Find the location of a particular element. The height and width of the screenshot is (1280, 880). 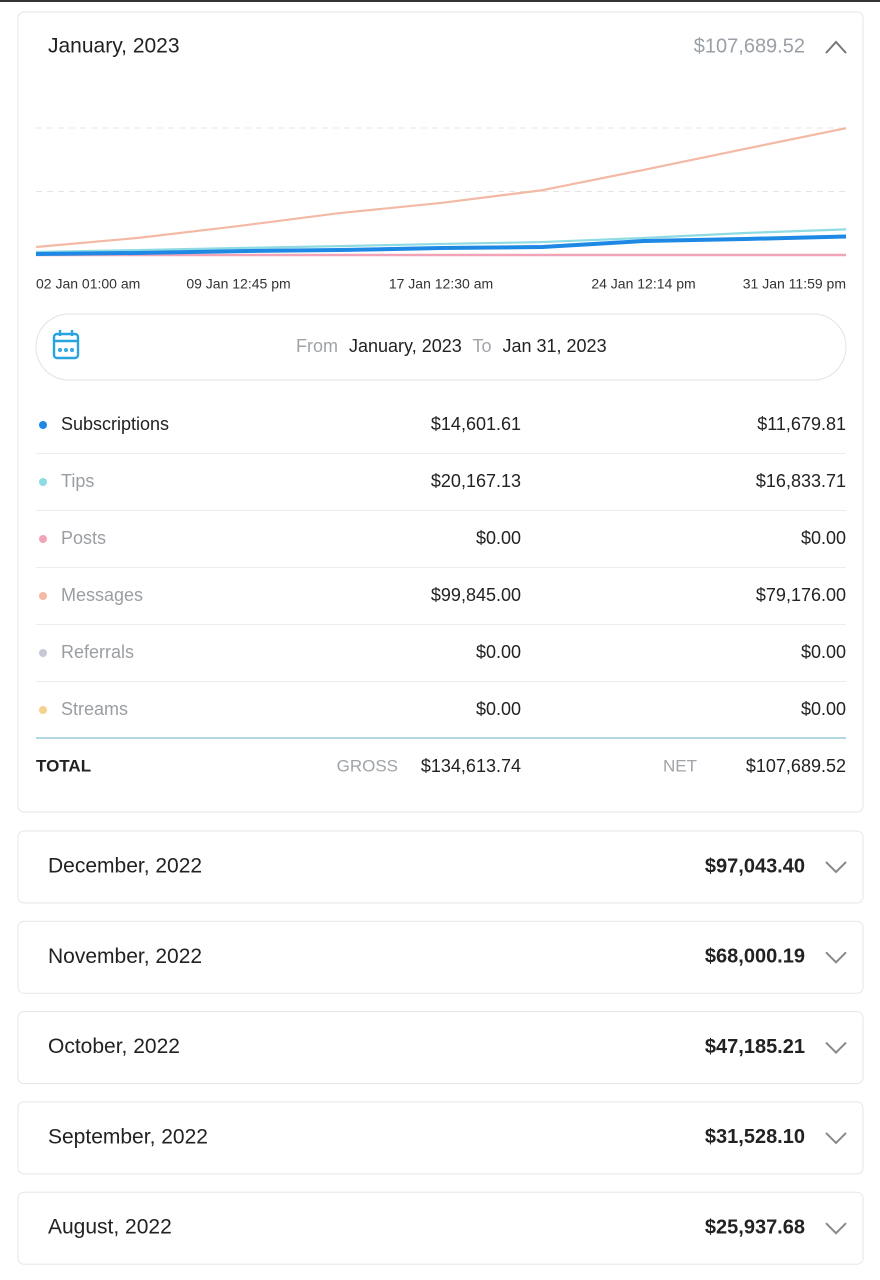

month-amount: $68,000.19 is located at coordinates (755, 957).